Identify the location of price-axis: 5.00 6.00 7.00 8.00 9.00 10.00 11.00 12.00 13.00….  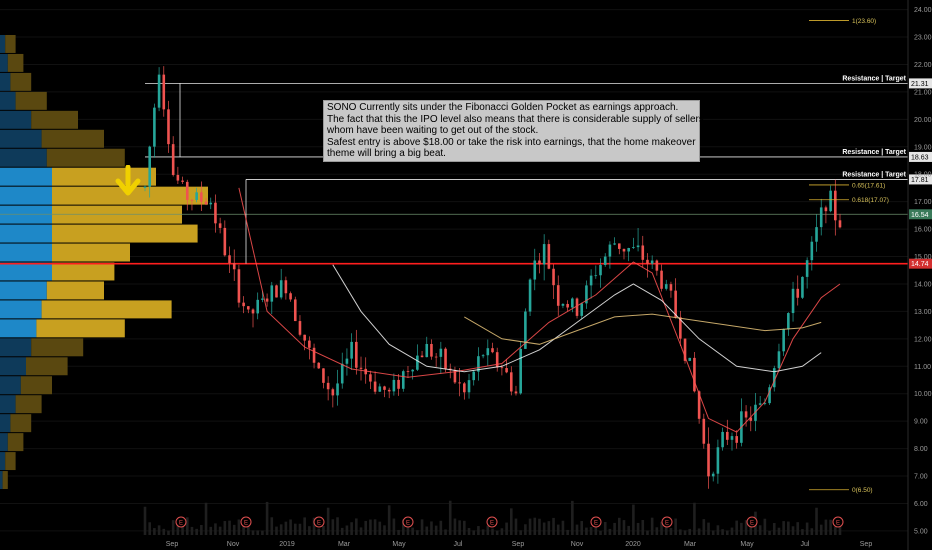
(919, 275).